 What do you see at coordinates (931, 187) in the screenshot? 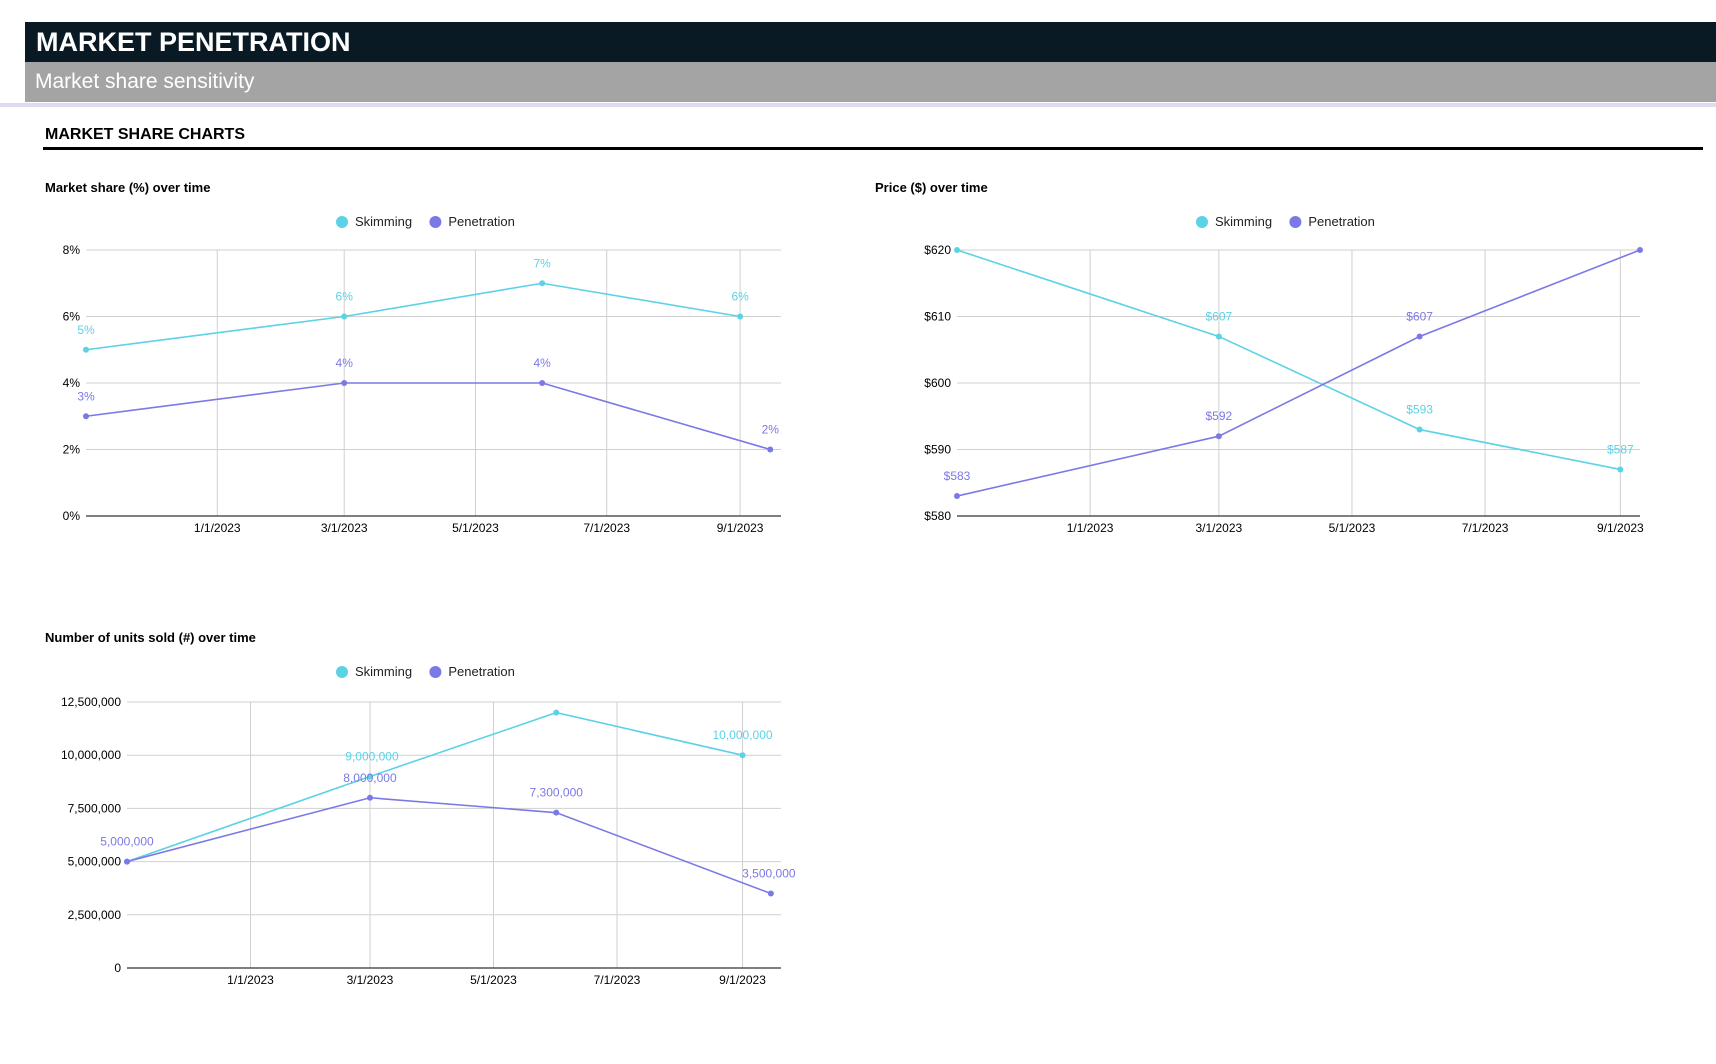
I see `price-chart-title: Price ($) over time` at bounding box center [931, 187].